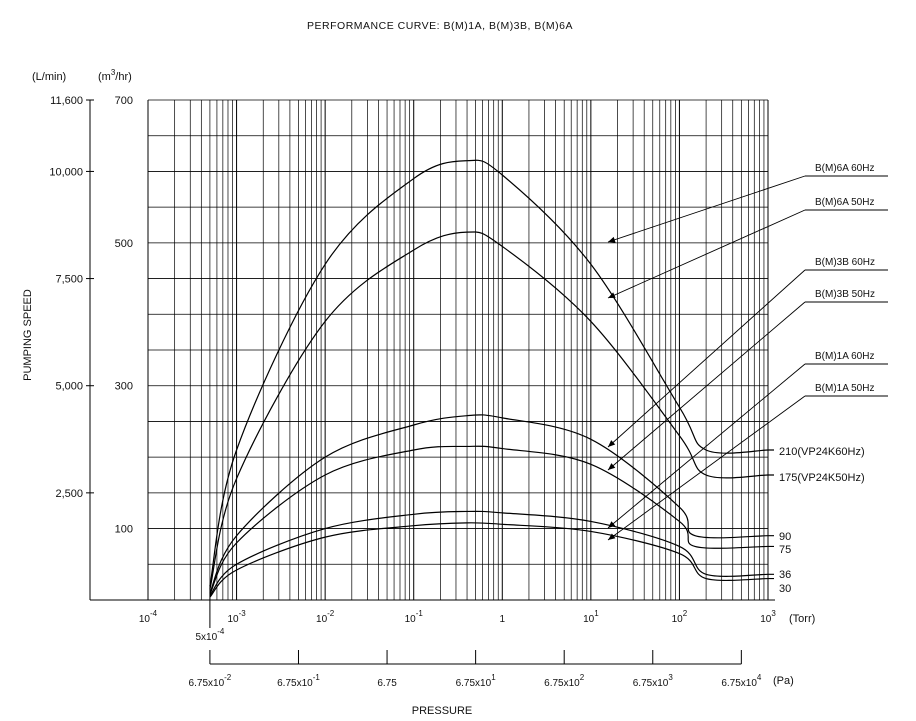 Image resolution: width=916 pixels, height=721 pixels. I want to click on y-tick-label-m3hr: 700, so click(124, 101).